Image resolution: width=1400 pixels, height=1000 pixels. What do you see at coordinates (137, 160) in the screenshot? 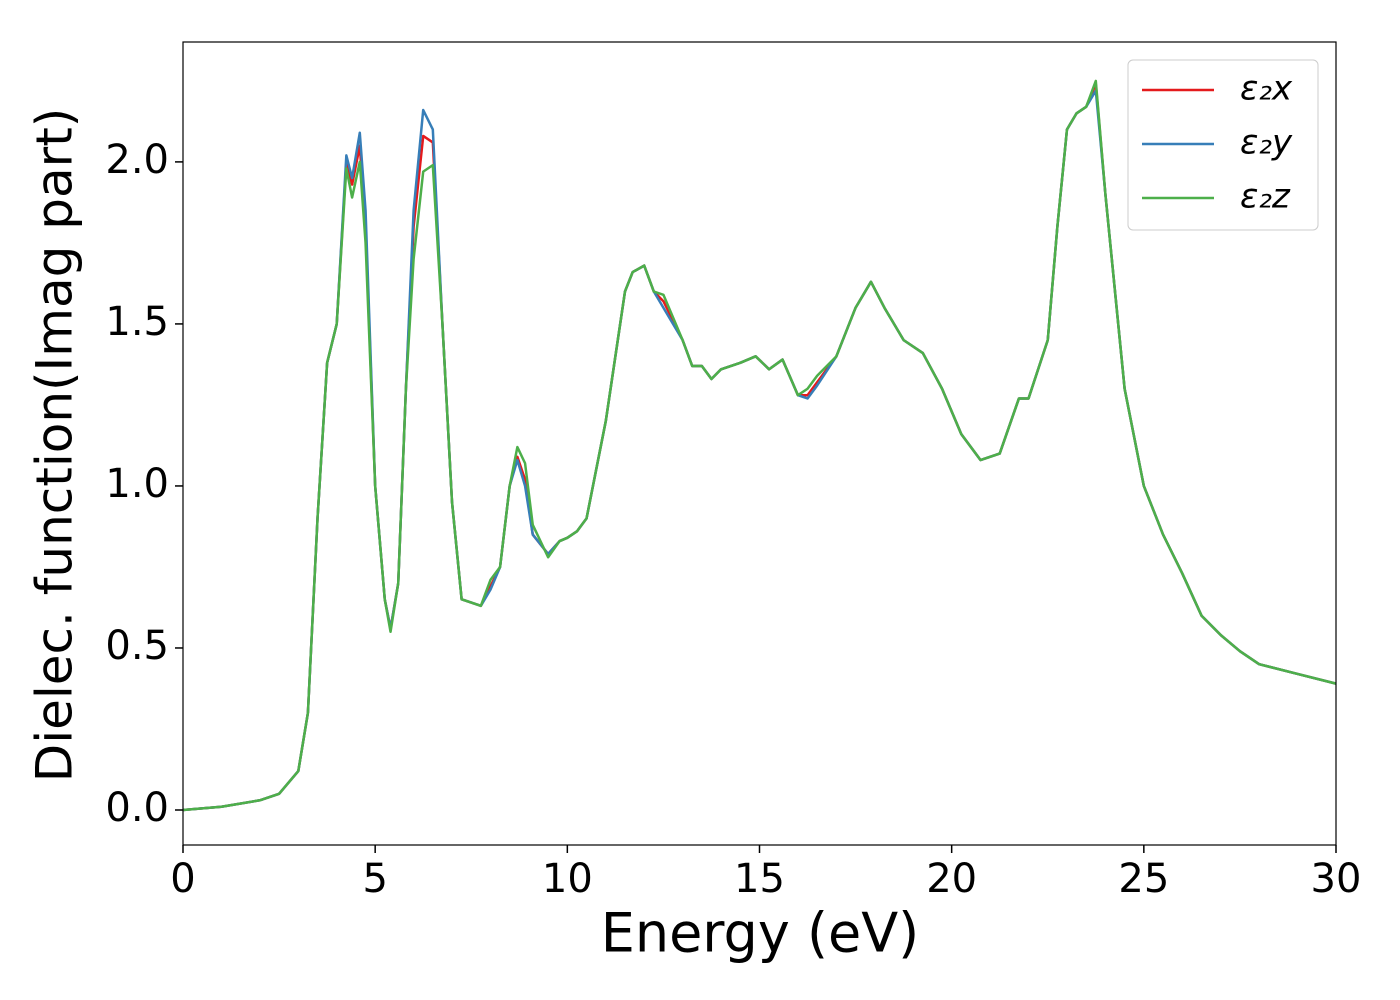
I see `y-tick-label: 2.0` at bounding box center [137, 160].